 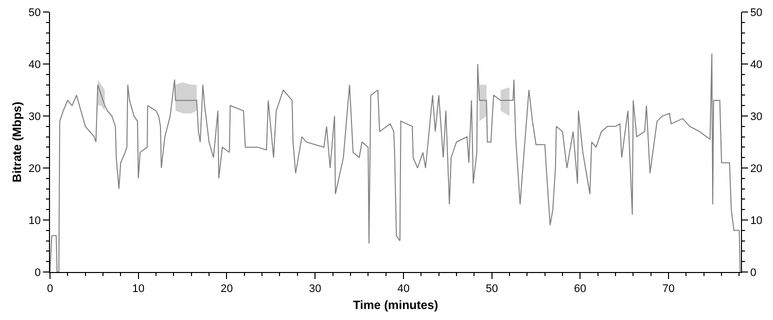 What do you see at coordinates (138, 289) in the screenshot?
I see `x-tick-label: 10` at bounding box center [138, 289].